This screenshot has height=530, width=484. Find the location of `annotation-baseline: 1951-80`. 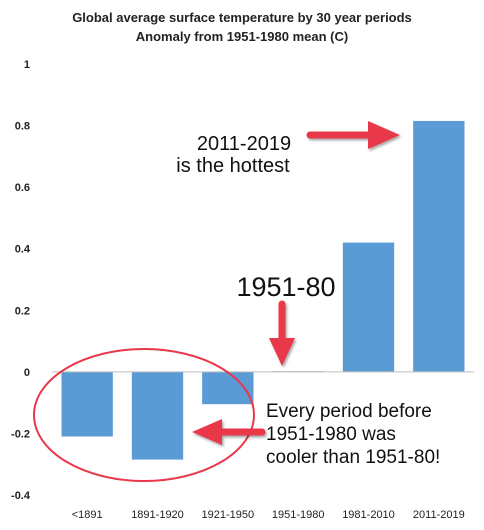

annotation-baseline: 1951-80 is located at coordinates (286, 319).